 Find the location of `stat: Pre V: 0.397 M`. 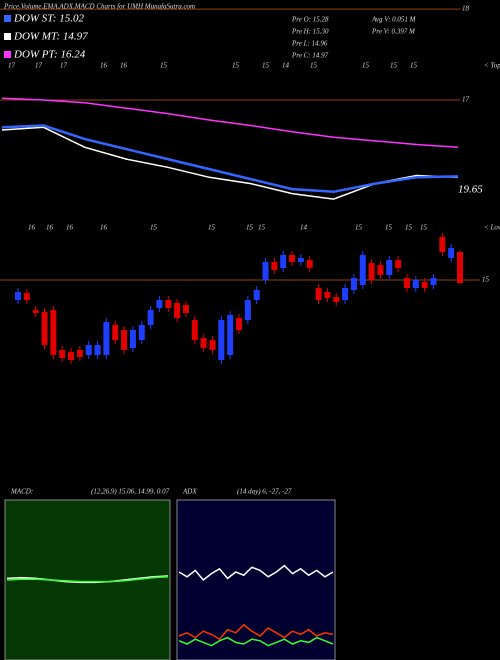

stat: Pre V: 0.397 M is located at coordinates (393, 32).